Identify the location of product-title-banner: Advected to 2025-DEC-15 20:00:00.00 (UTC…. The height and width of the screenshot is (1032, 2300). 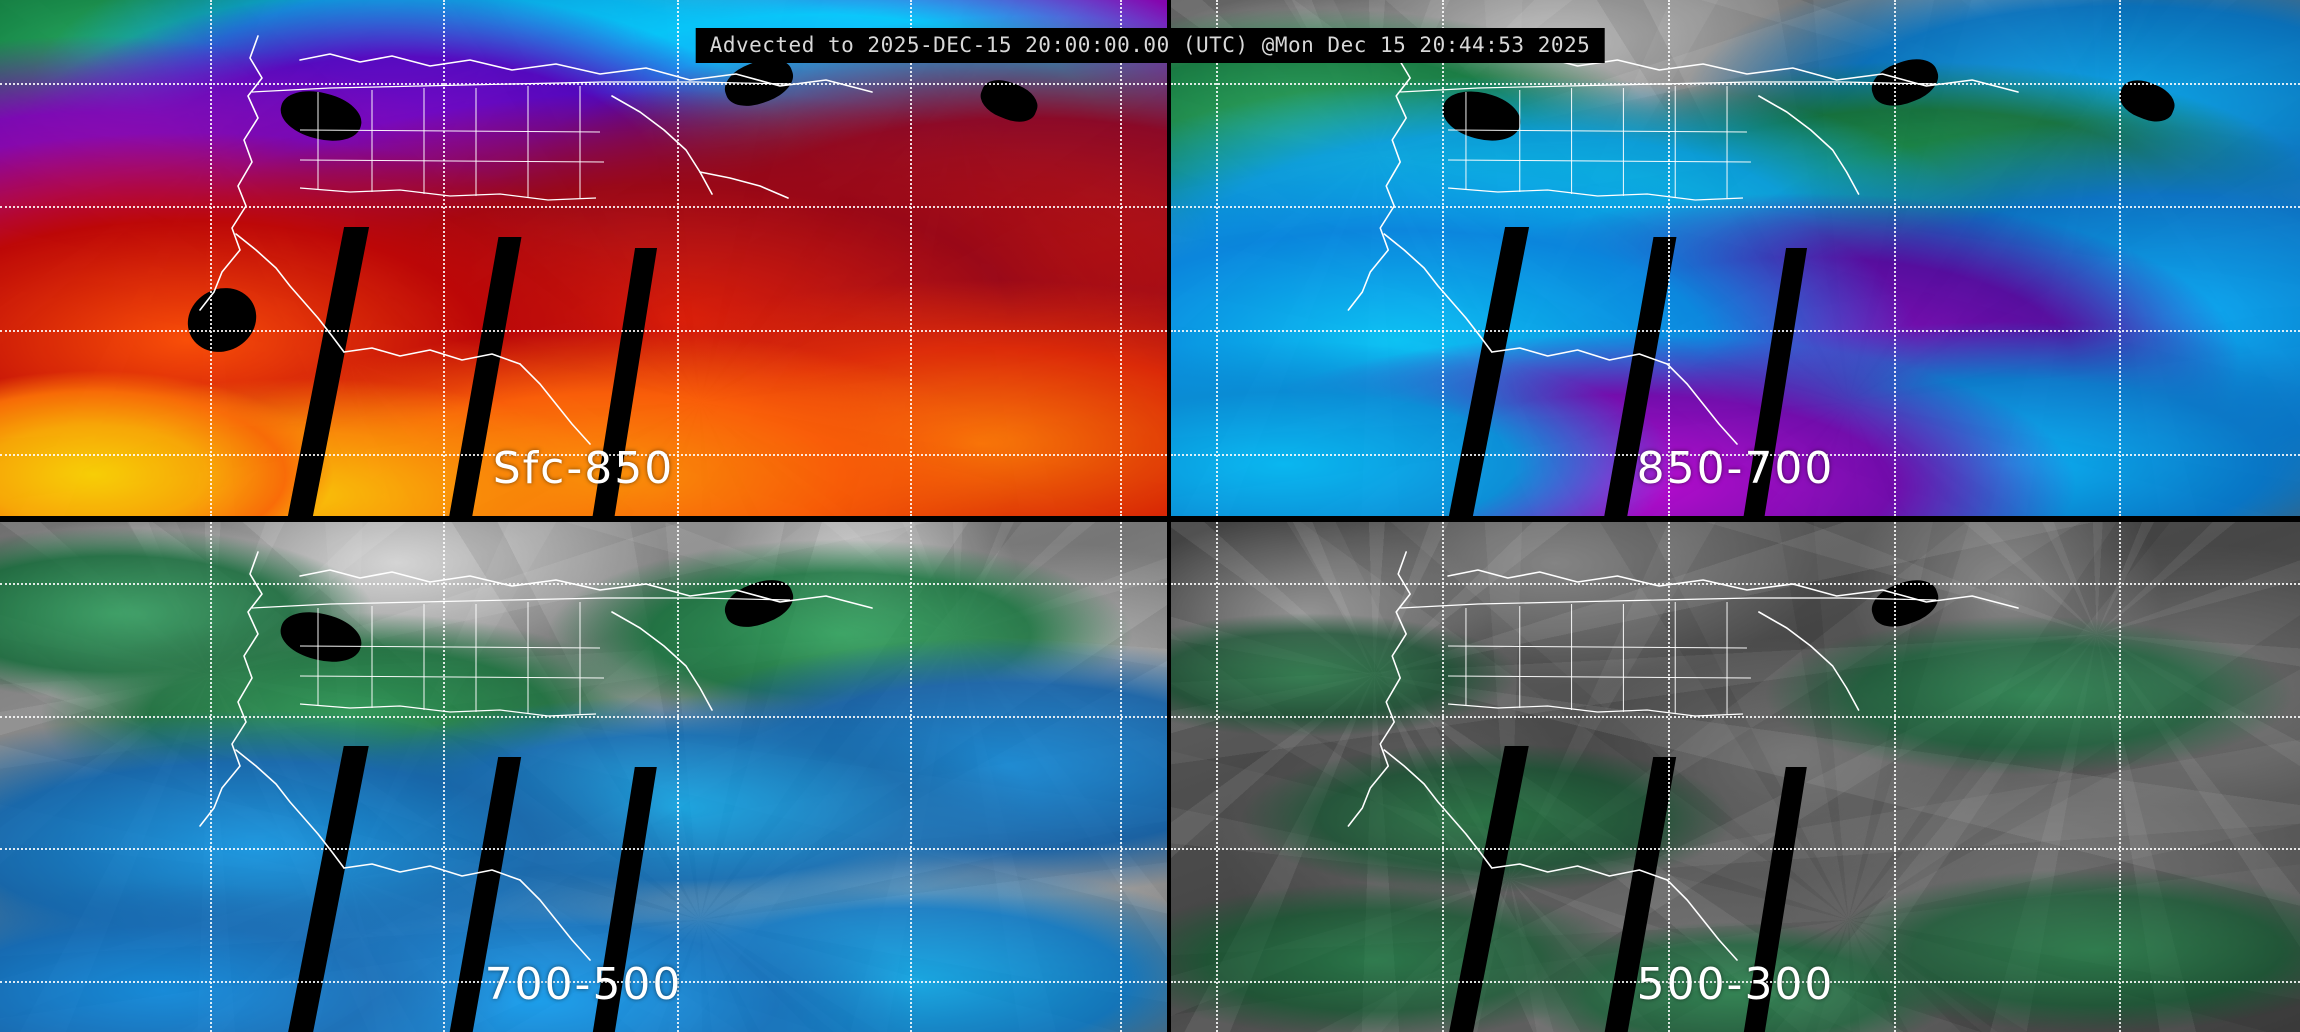
(1150, 45).